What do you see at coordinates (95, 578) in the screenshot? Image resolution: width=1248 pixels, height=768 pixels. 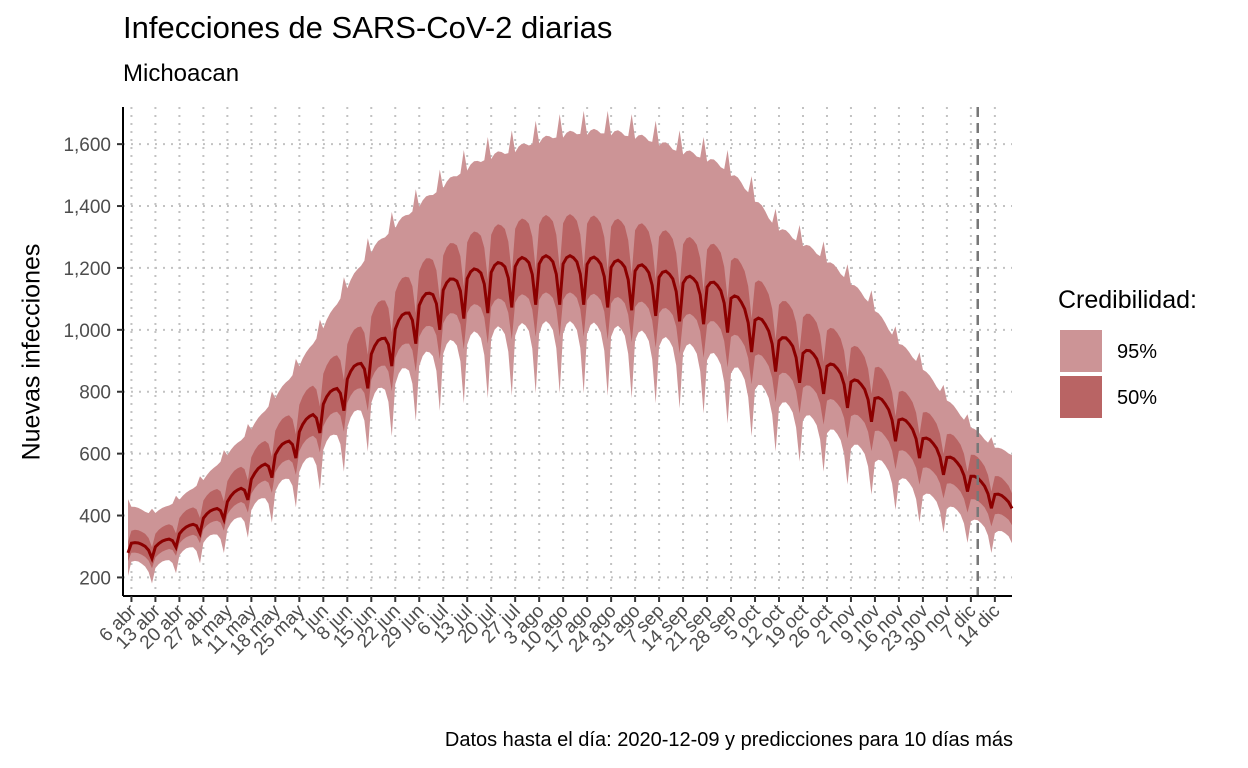 I see `y-tick-label-0: 200` at bounding box center [95, 578].